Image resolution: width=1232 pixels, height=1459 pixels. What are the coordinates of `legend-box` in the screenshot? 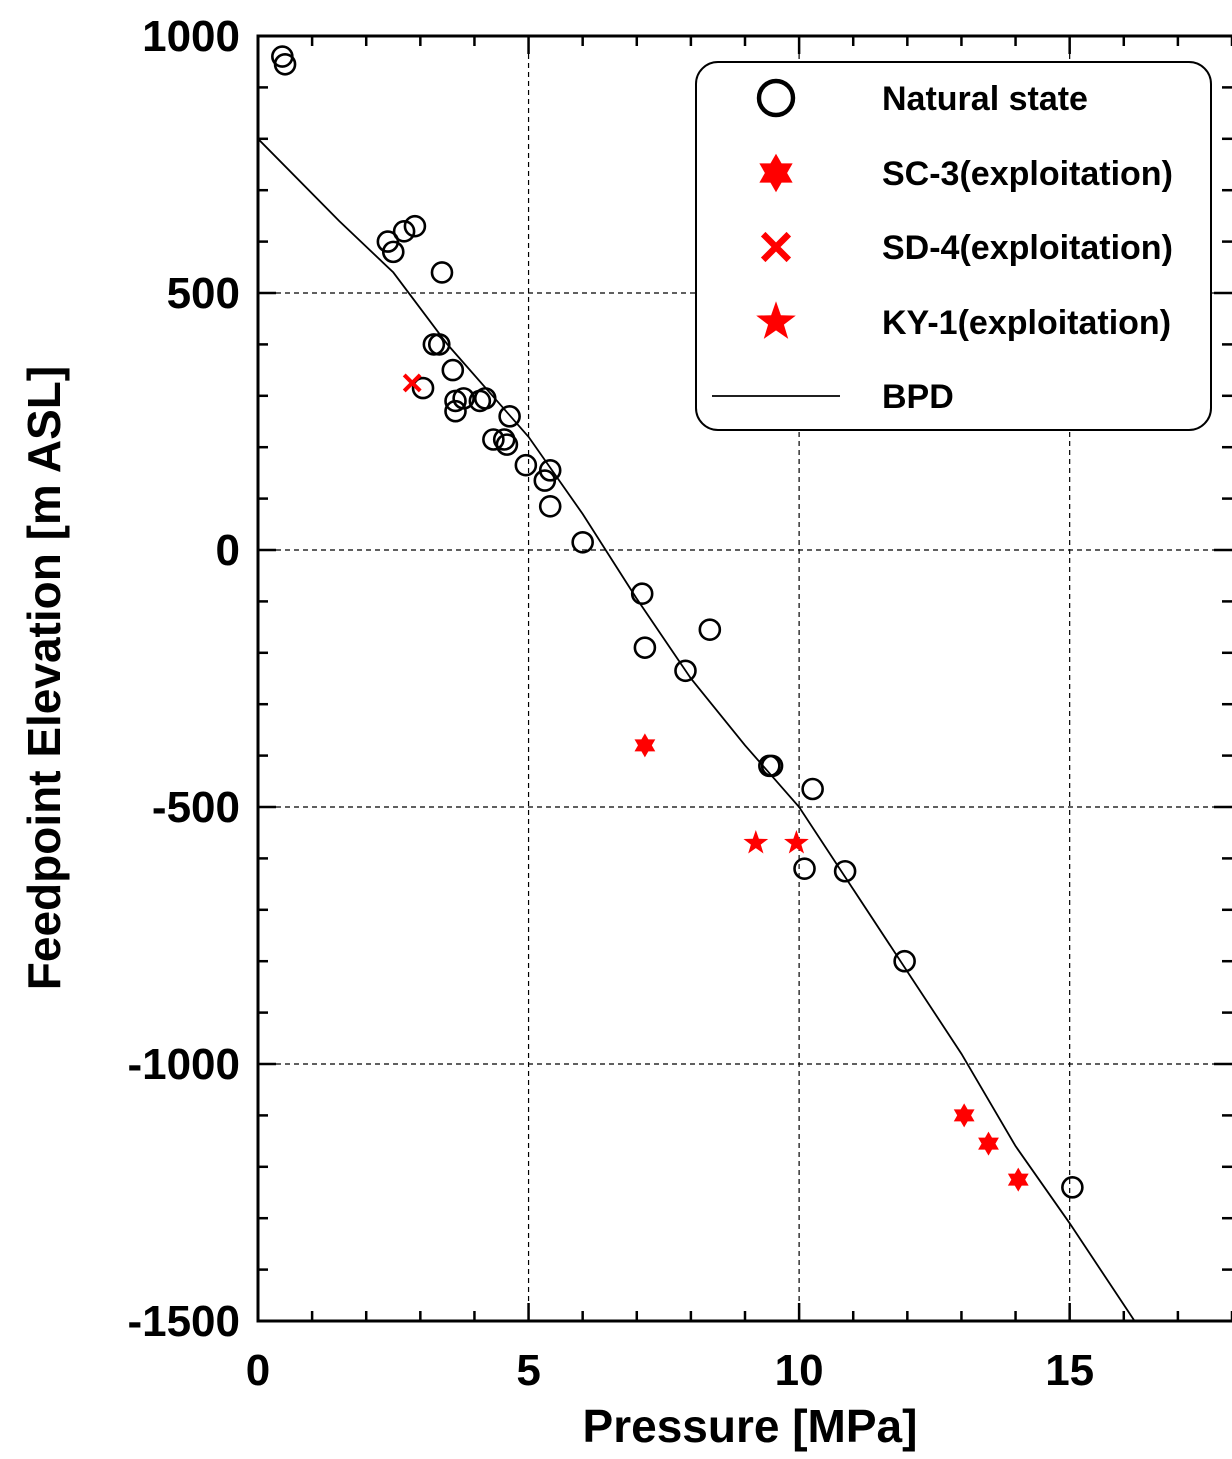 It's located at (953, 246).